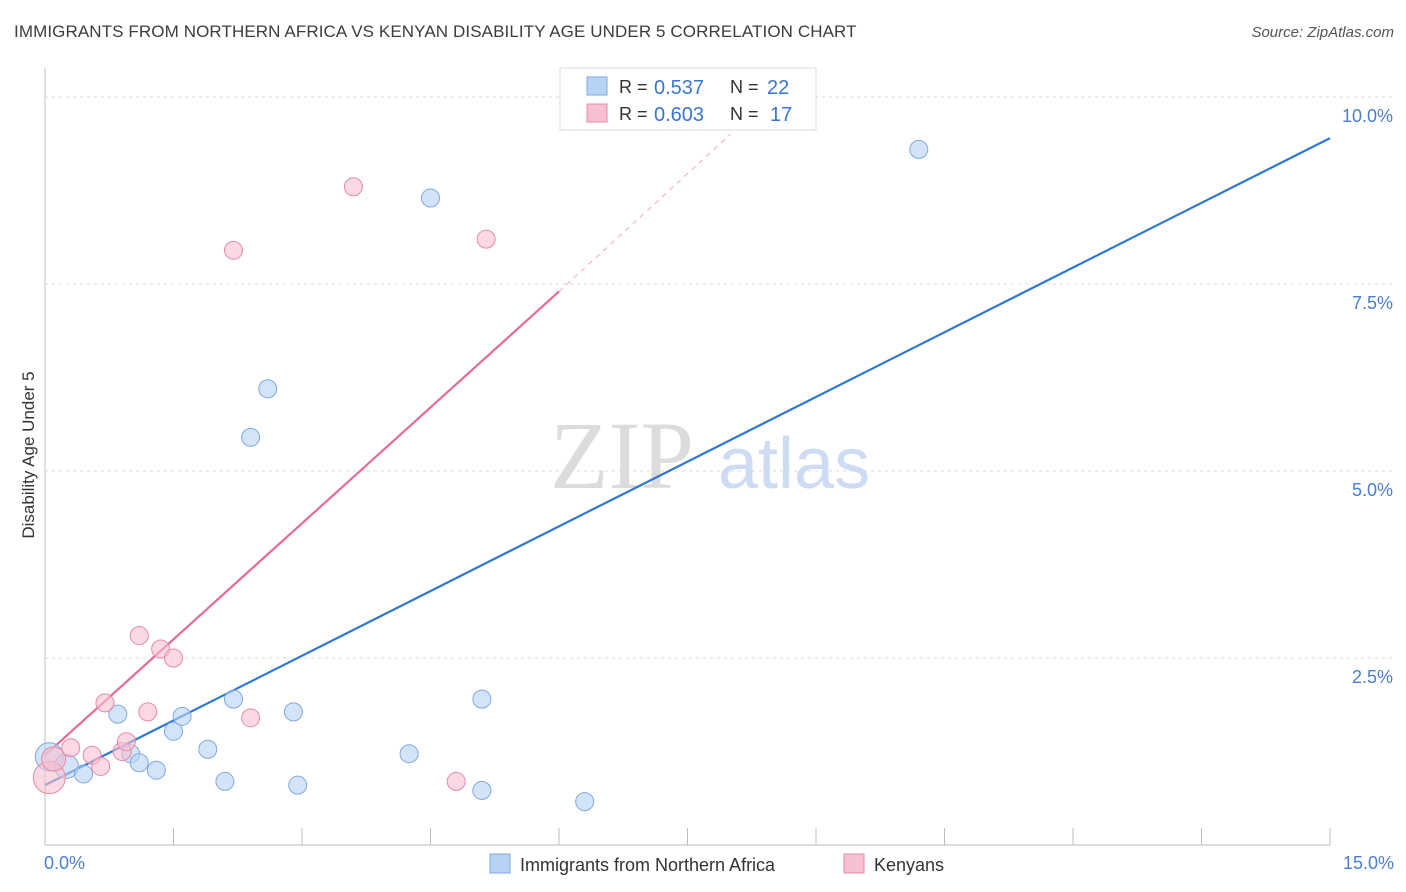 This screenshot has width=1406, height=892. I want to click on y-axis-label: Disability Age Under 5, so click(28, 454).